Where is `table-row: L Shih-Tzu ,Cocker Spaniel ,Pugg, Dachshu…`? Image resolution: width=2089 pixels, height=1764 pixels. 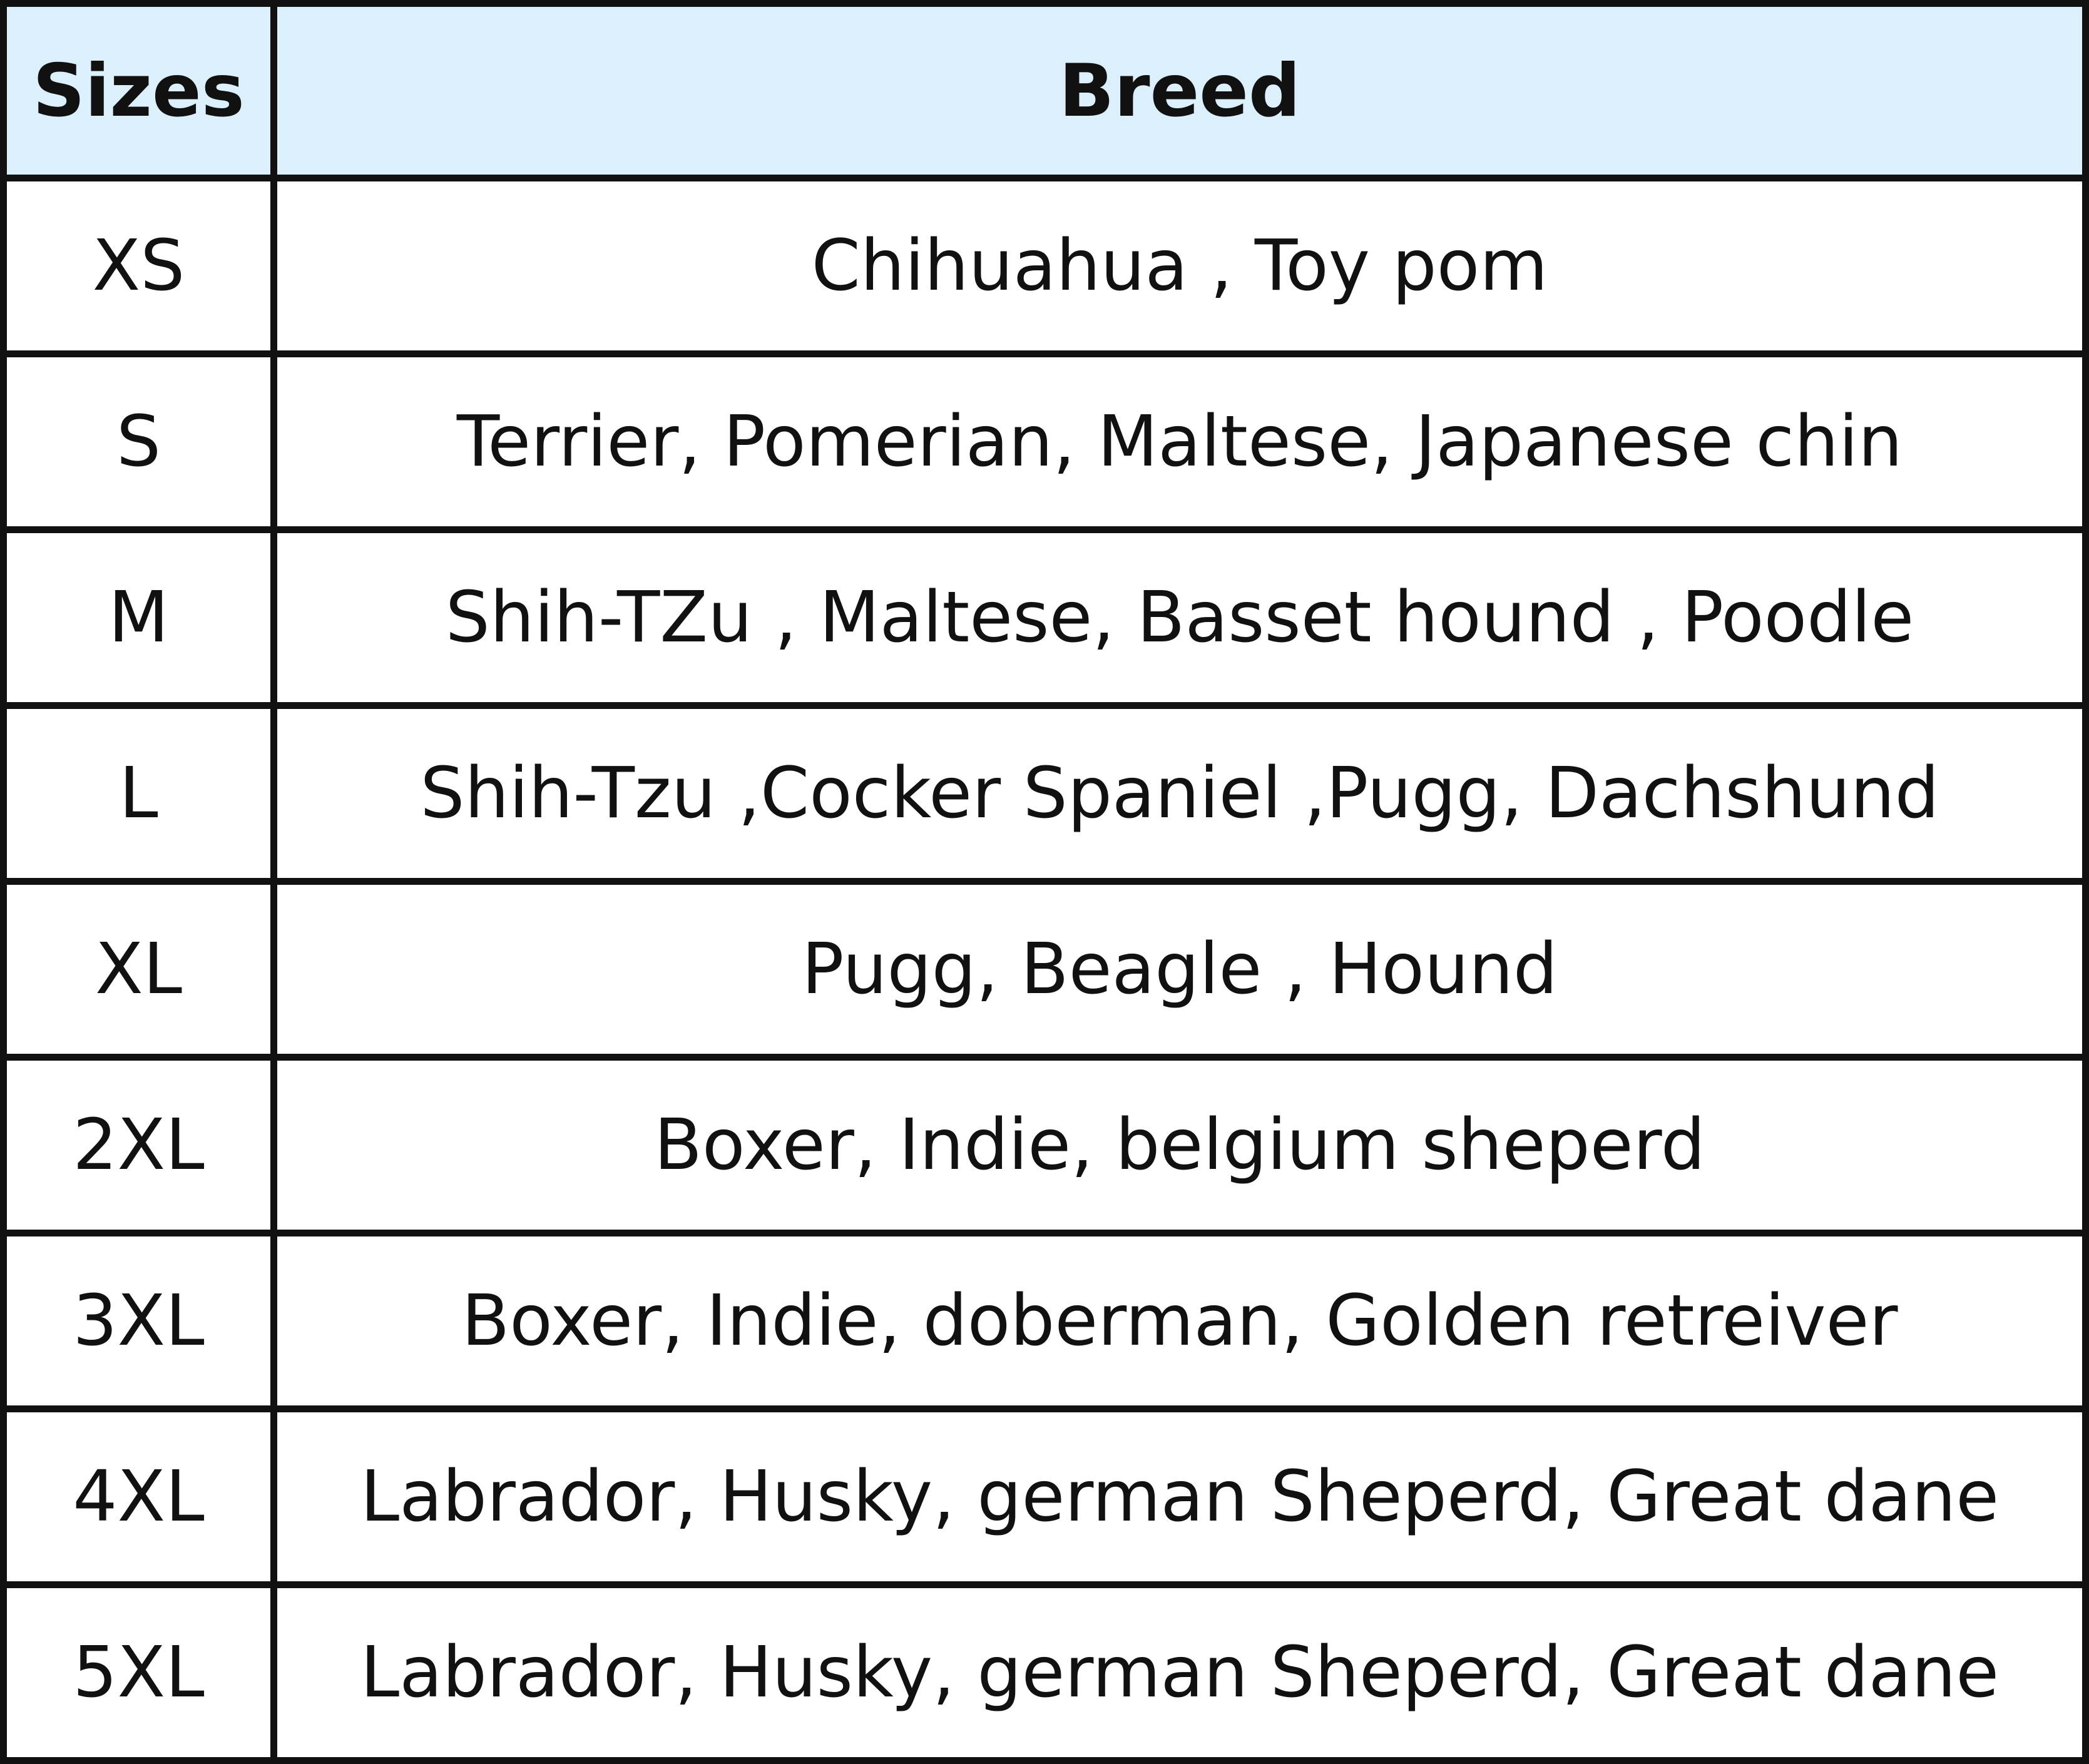 table-row: L Shih-Tzu ,Cocker Spaniel ,Pugg, Dachshu… is located at coordinates (1044, 793).